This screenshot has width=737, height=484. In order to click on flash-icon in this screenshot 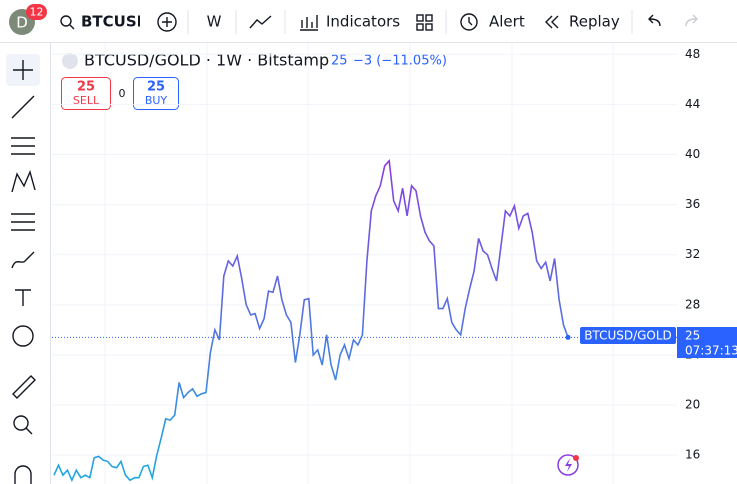, I will do `click(568, 465)`.